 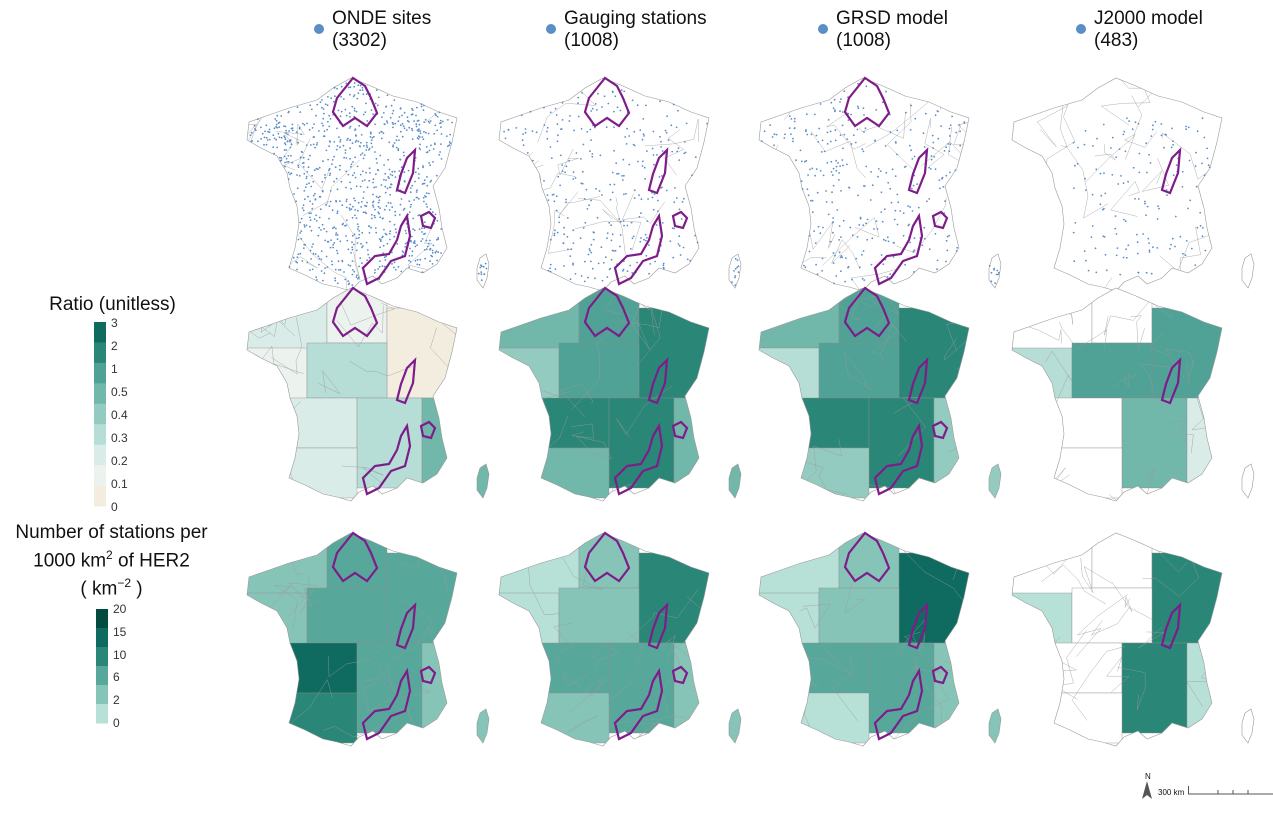 I want to click on region-fill, so click(x=1154, y=443).